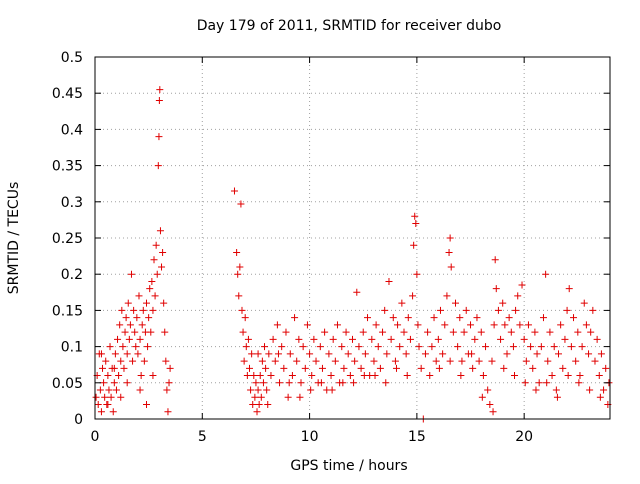 This screenshot has height=484, width=640. I want to click on y-tick-label: 0.45, so click(67, 94).